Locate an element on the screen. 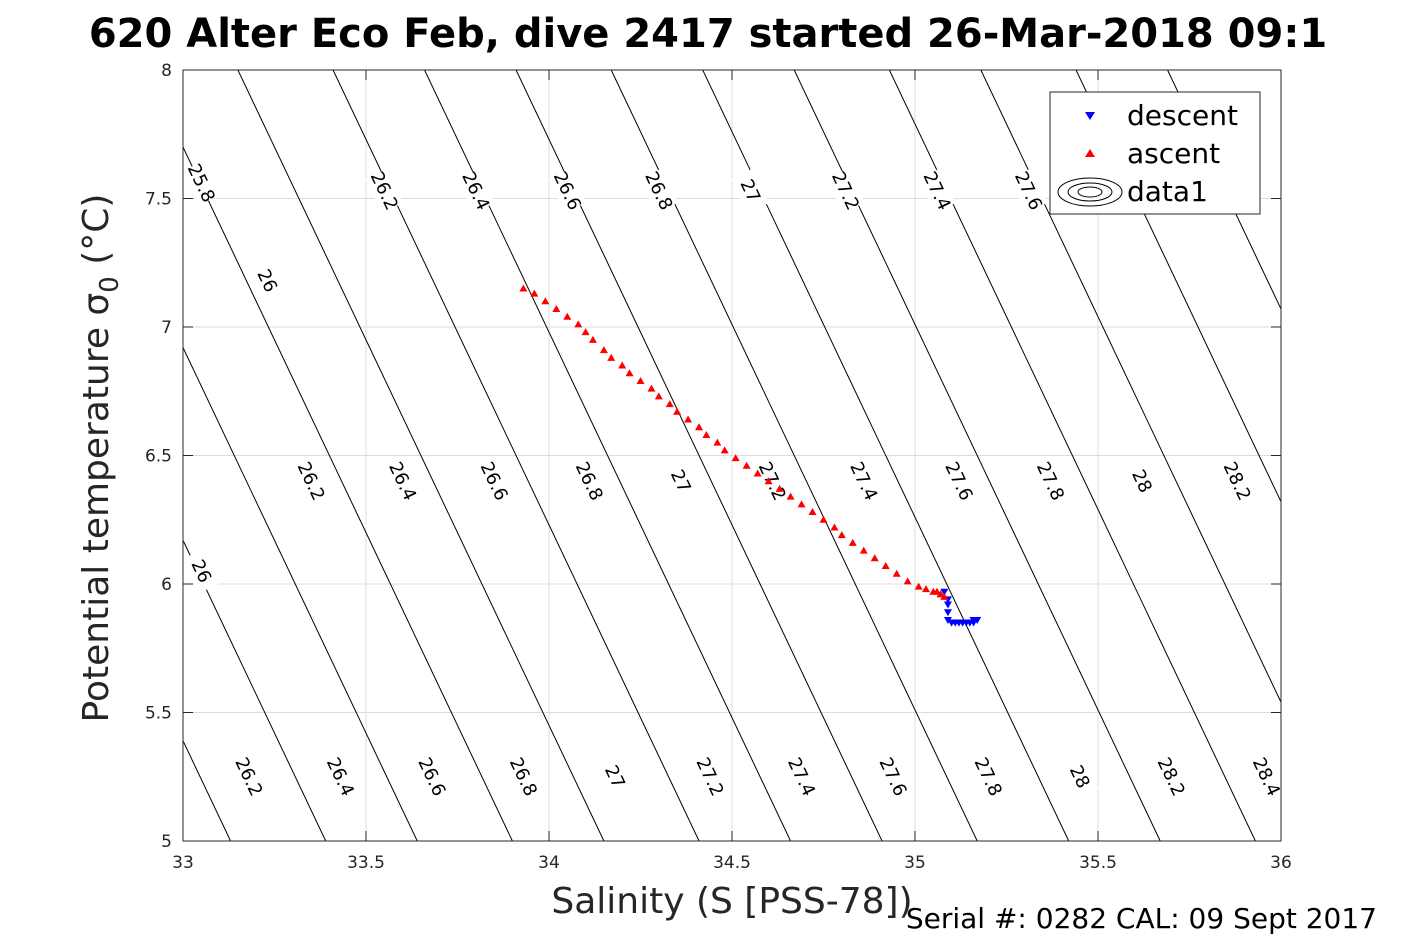  y-tick-label: 7.5 is located at coordinates (158, 200).